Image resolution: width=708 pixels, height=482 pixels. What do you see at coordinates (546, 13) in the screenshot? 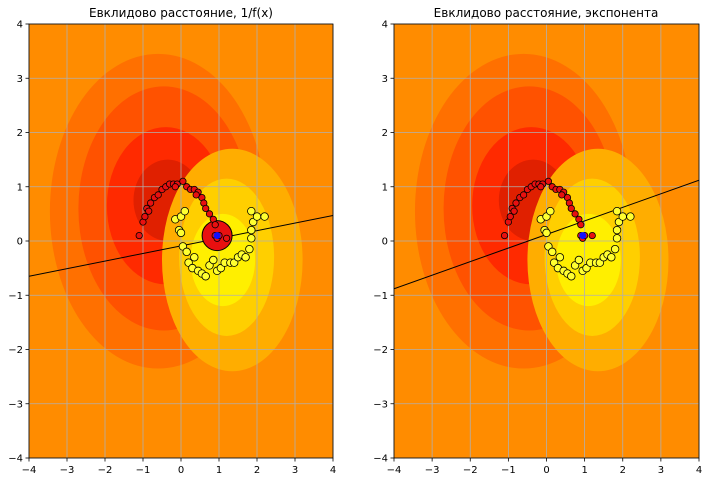
I see `chart-title: Евклидово расстояние, экспонента` at bounding box center [546, 13].